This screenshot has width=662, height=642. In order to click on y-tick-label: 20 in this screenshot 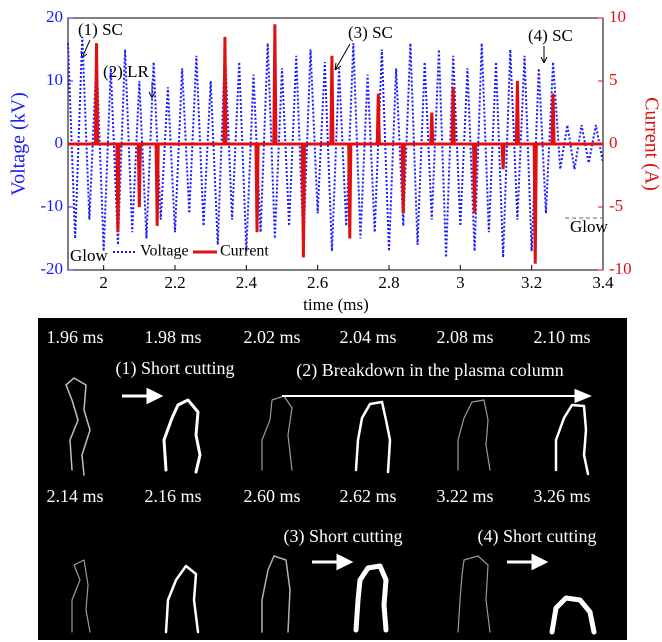, I will do `click(54, 16)`.